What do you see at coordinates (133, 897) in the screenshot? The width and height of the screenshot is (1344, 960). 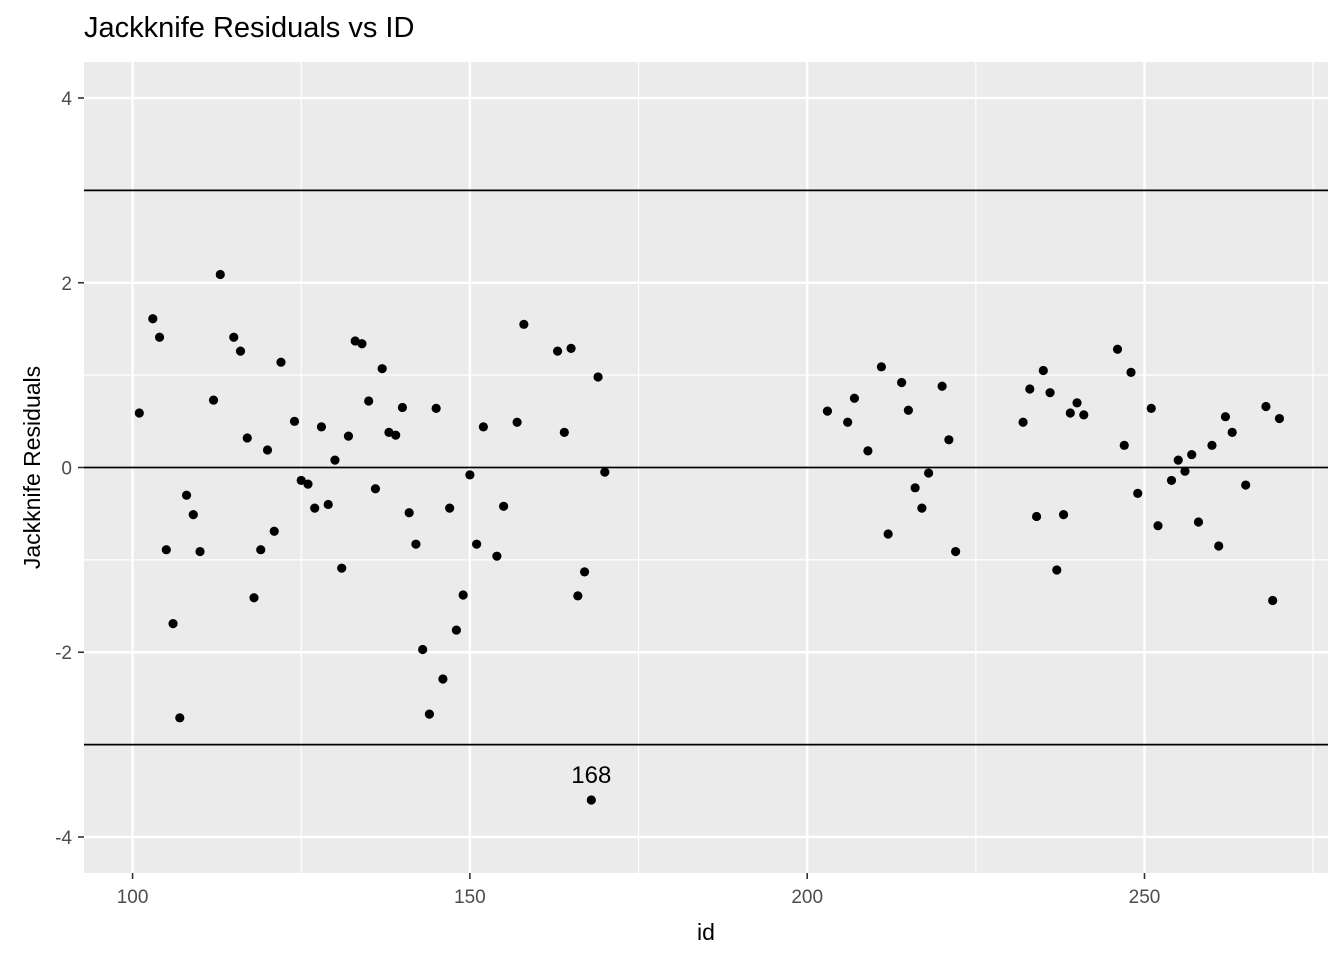 I see `x-tick-label: 100` at bounding box center [133, 897].